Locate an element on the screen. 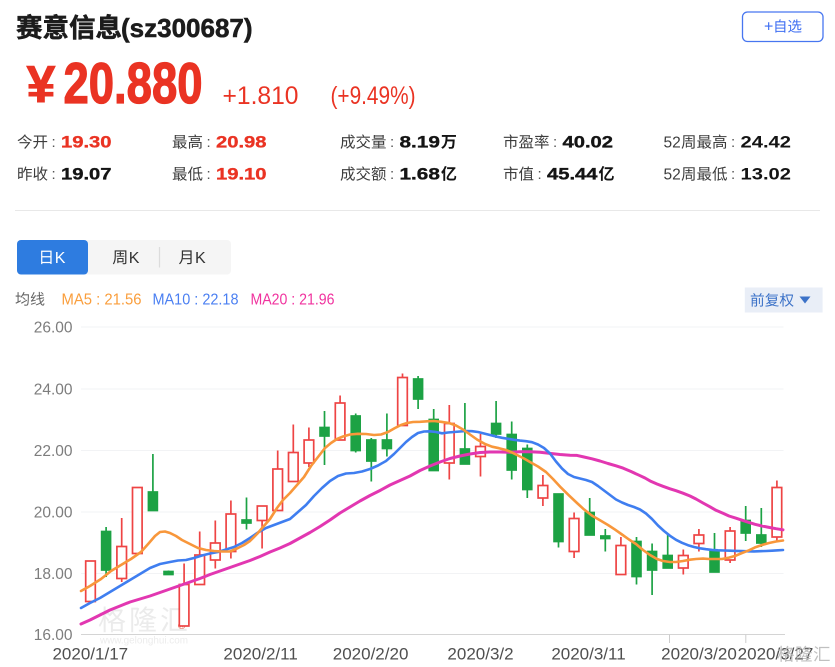 This screenshot has height=667, width=835. svg-text: 26.00 is located at coordinates (53, 328).